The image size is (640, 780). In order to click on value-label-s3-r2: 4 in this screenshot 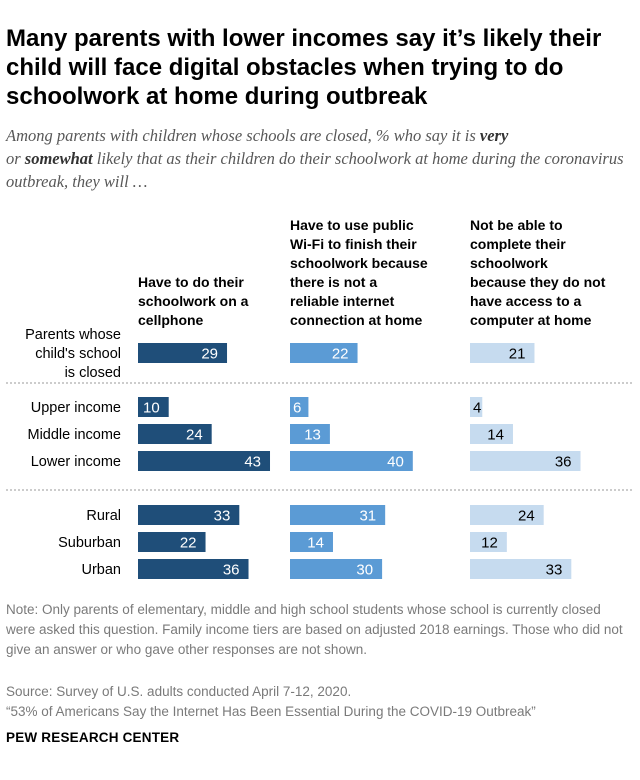, I will do `click(477, 408)`.